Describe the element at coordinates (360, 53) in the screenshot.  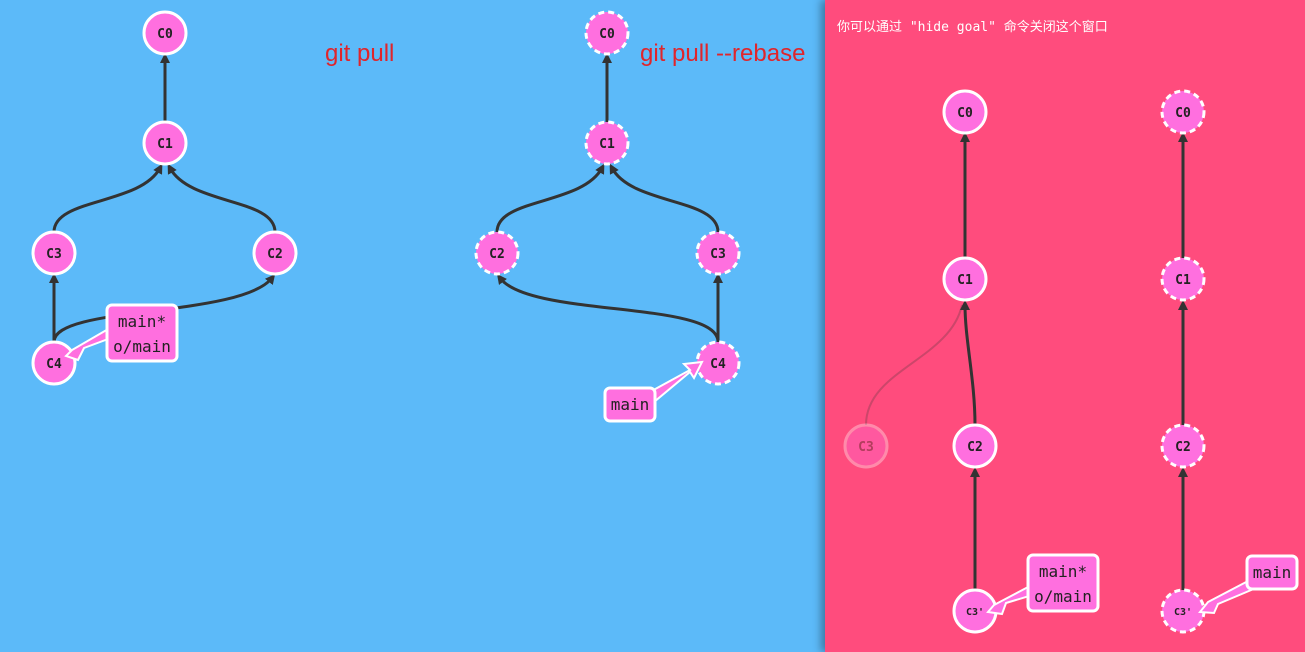
I see `git-pull-annotation: git pull` at that location.